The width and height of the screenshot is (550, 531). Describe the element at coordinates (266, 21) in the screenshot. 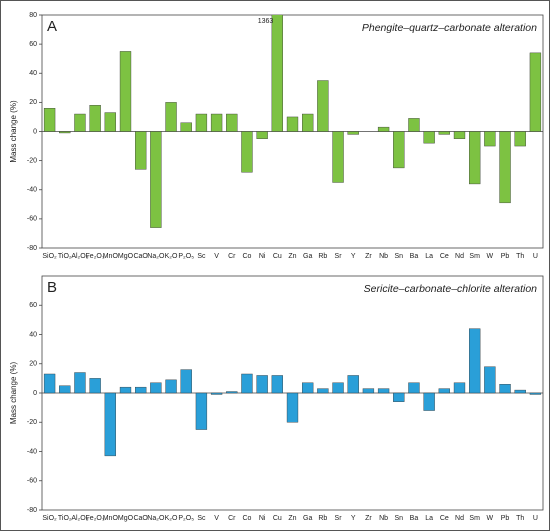

I see `data-label: 1363` at that location.